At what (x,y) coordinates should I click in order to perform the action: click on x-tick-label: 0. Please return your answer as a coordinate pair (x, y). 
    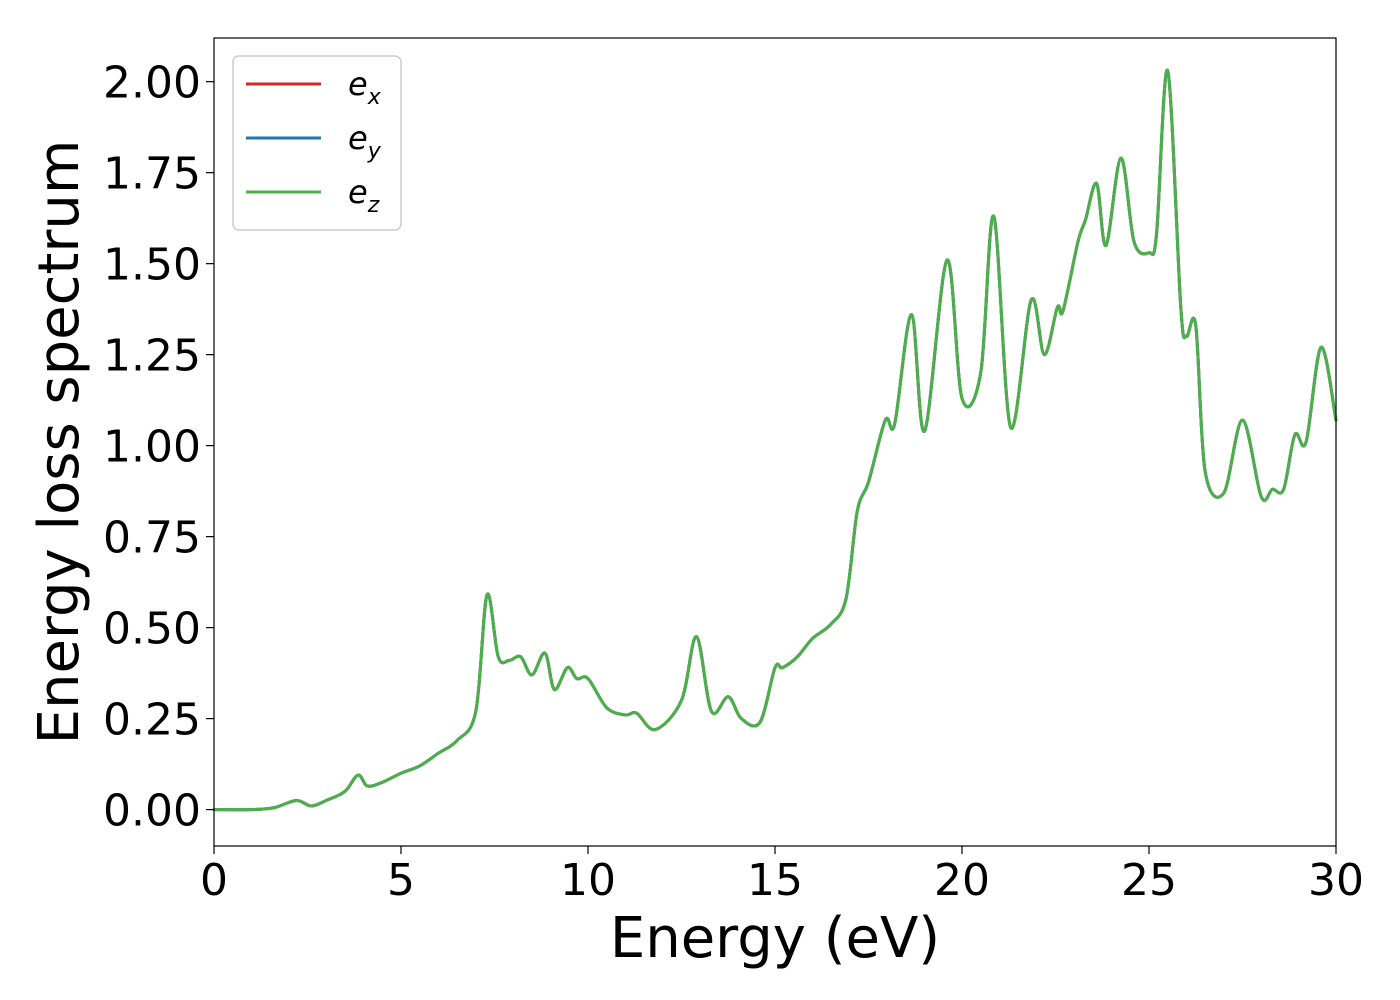
    Looking at the image, I should click on (214, 880).